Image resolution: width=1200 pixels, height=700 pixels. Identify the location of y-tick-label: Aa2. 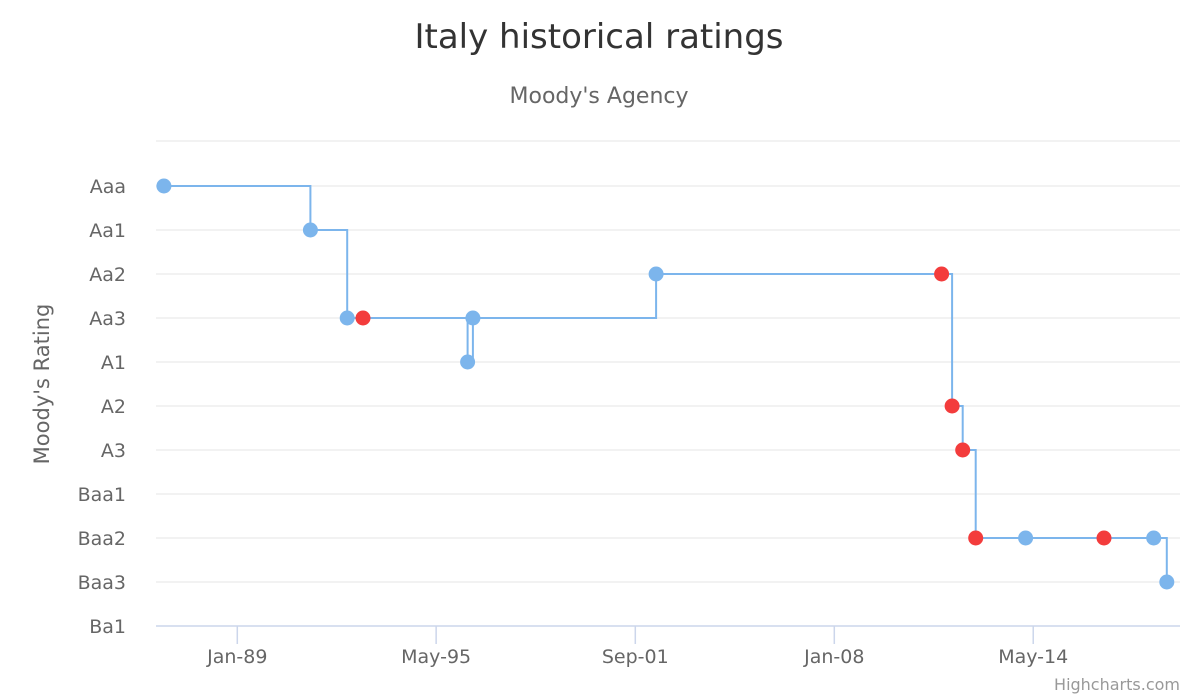
(107, 275).